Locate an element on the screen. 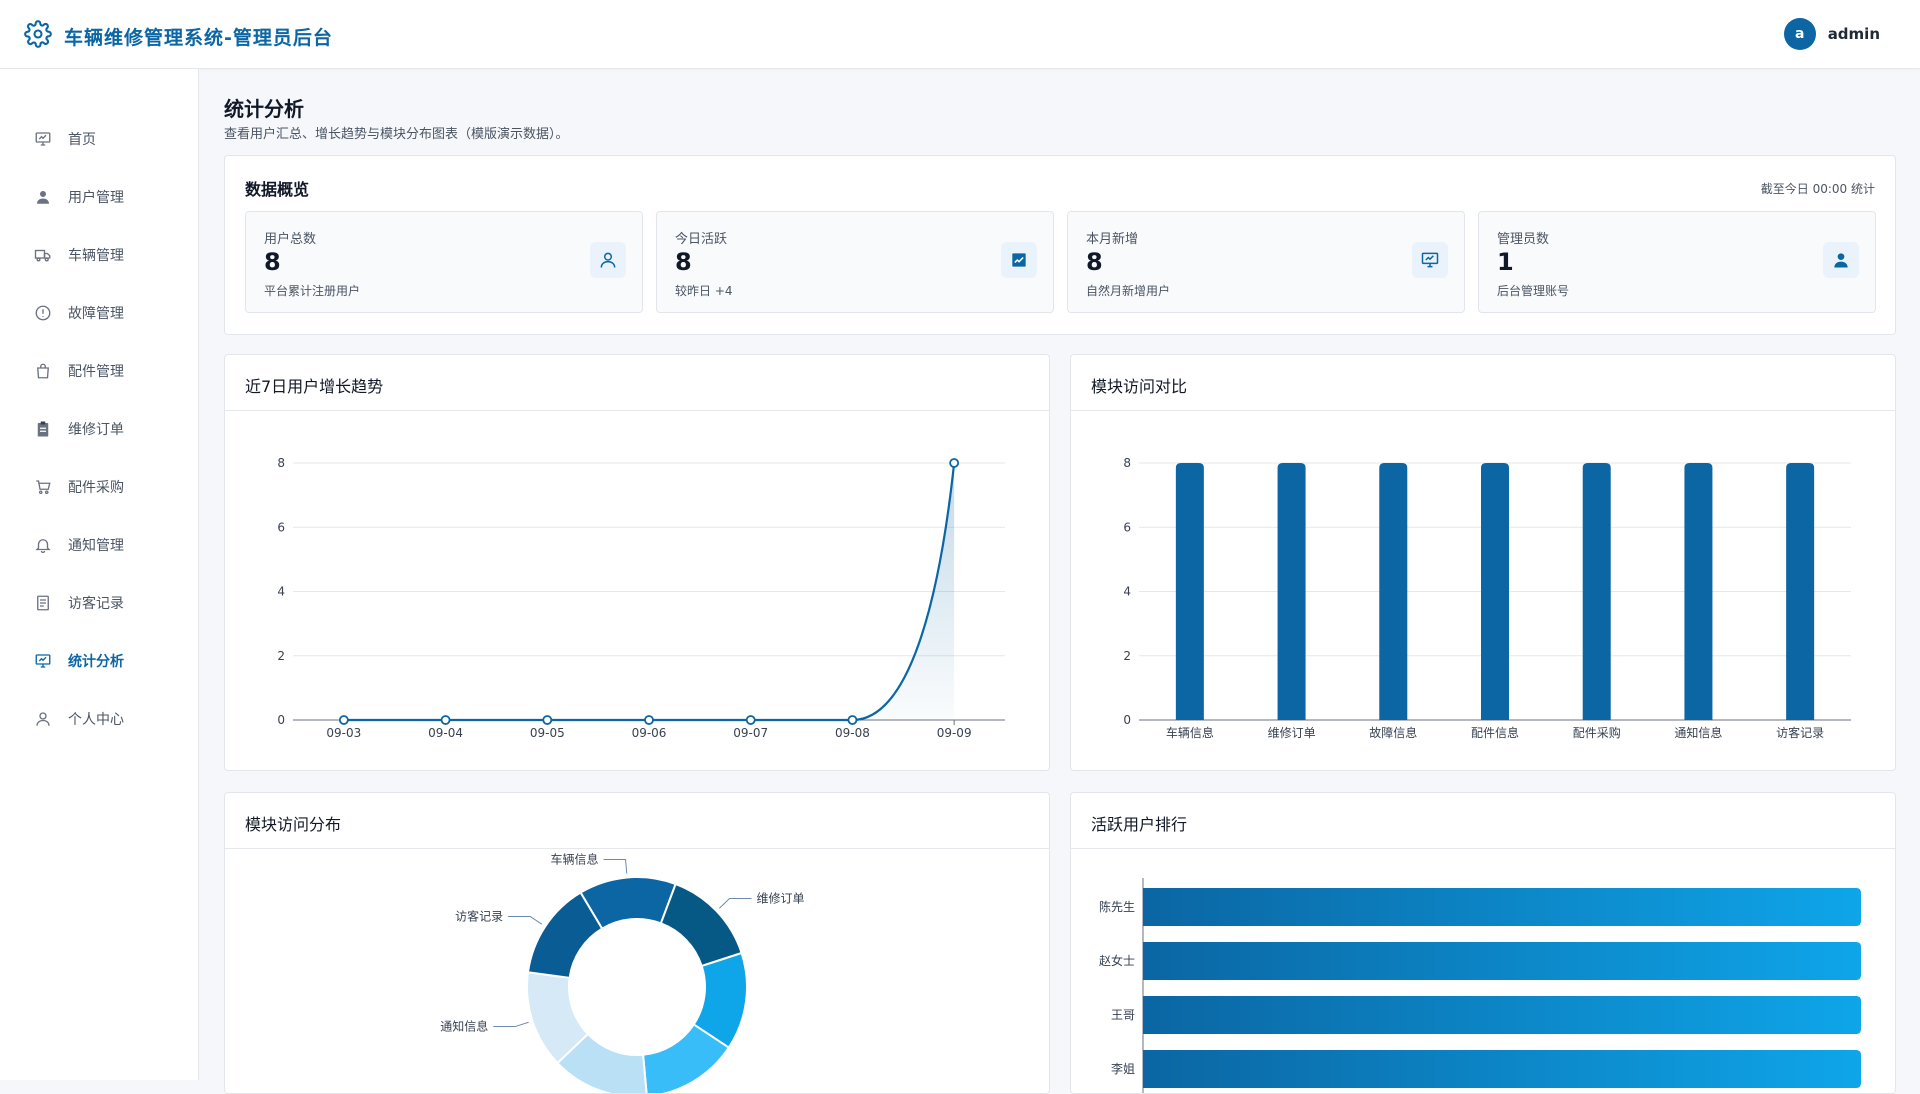  avatar: a is located at coordinates (1799, 34).